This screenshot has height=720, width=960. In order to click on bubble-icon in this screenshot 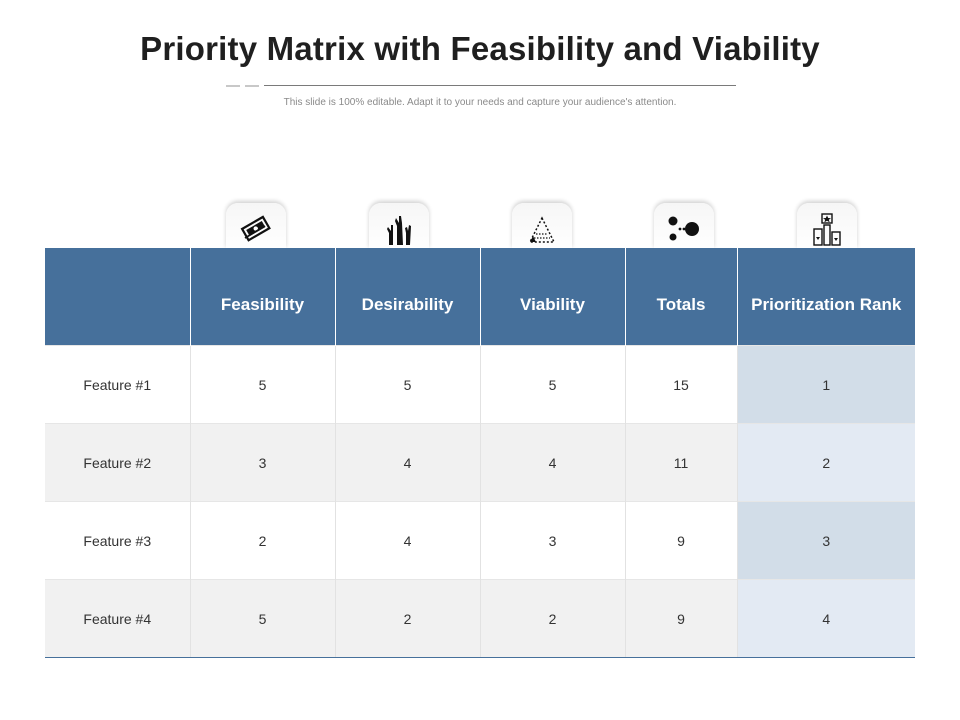, I will do `click(683, 228)`.